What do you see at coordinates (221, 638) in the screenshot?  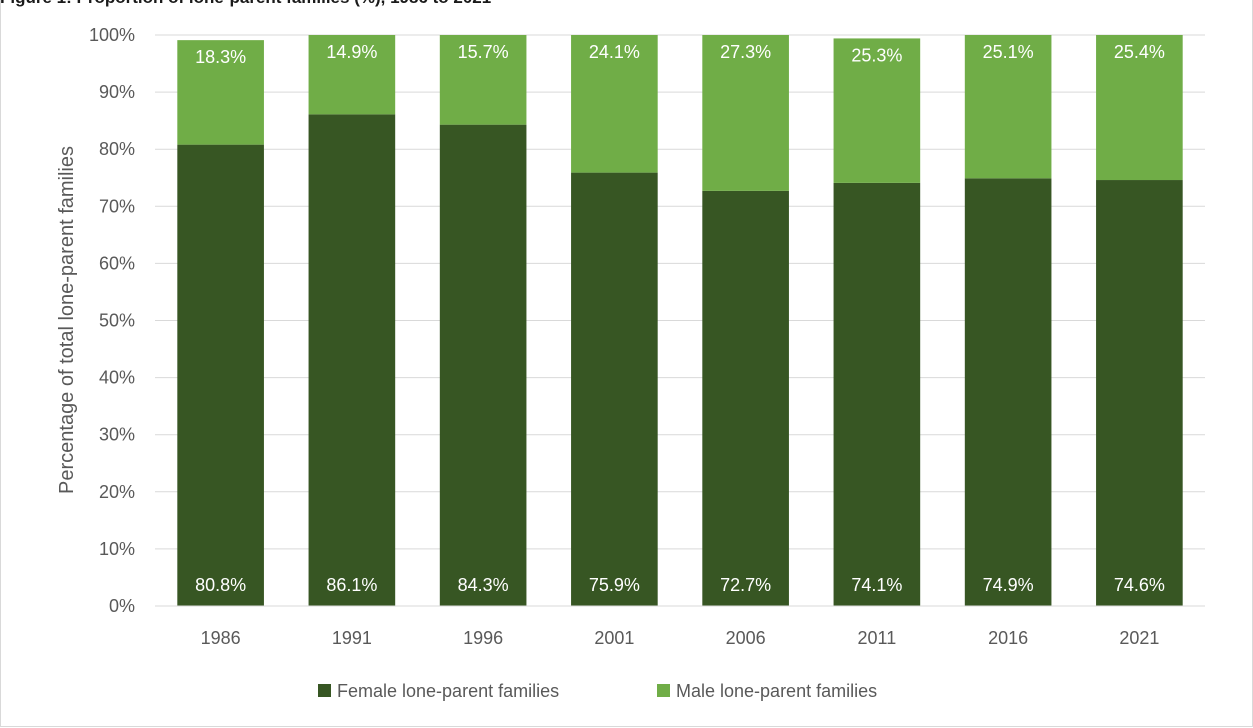 I see `x-tick-label: 1986` at bounding box center [221, 638].